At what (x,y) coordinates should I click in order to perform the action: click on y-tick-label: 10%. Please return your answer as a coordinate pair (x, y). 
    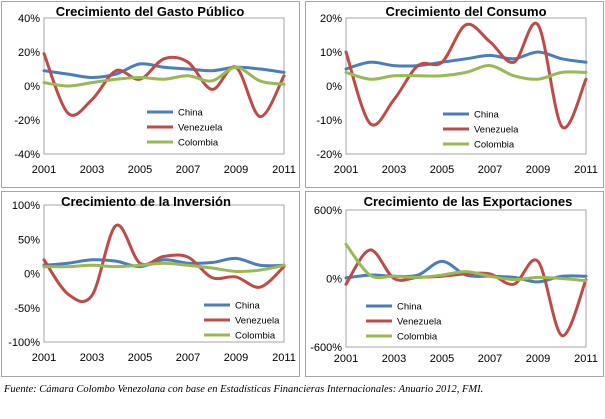
    Looking at the image, I should click on (331, 53).